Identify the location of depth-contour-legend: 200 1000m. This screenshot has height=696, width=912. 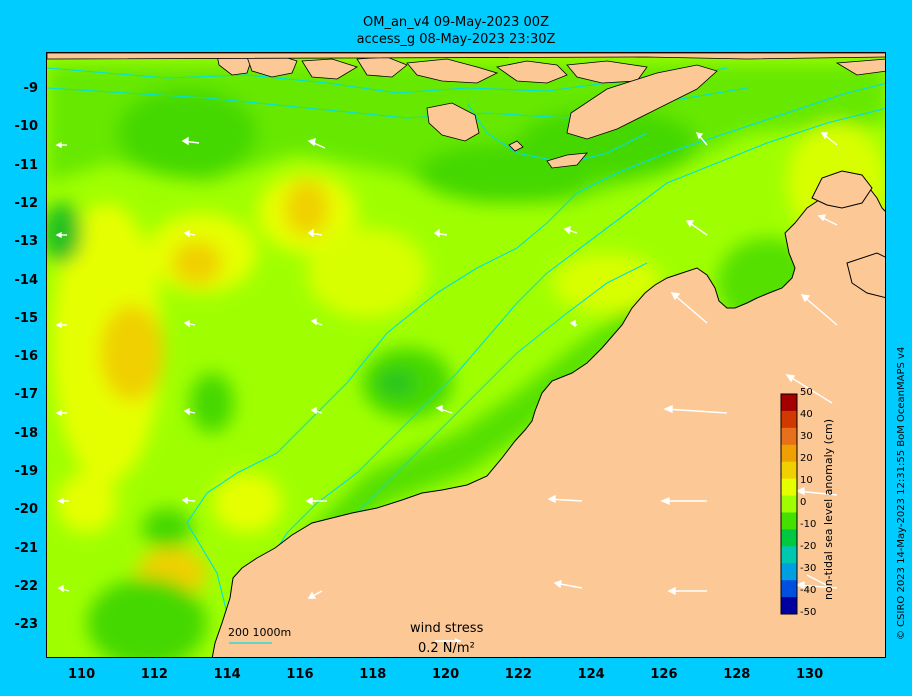
(260, 632).